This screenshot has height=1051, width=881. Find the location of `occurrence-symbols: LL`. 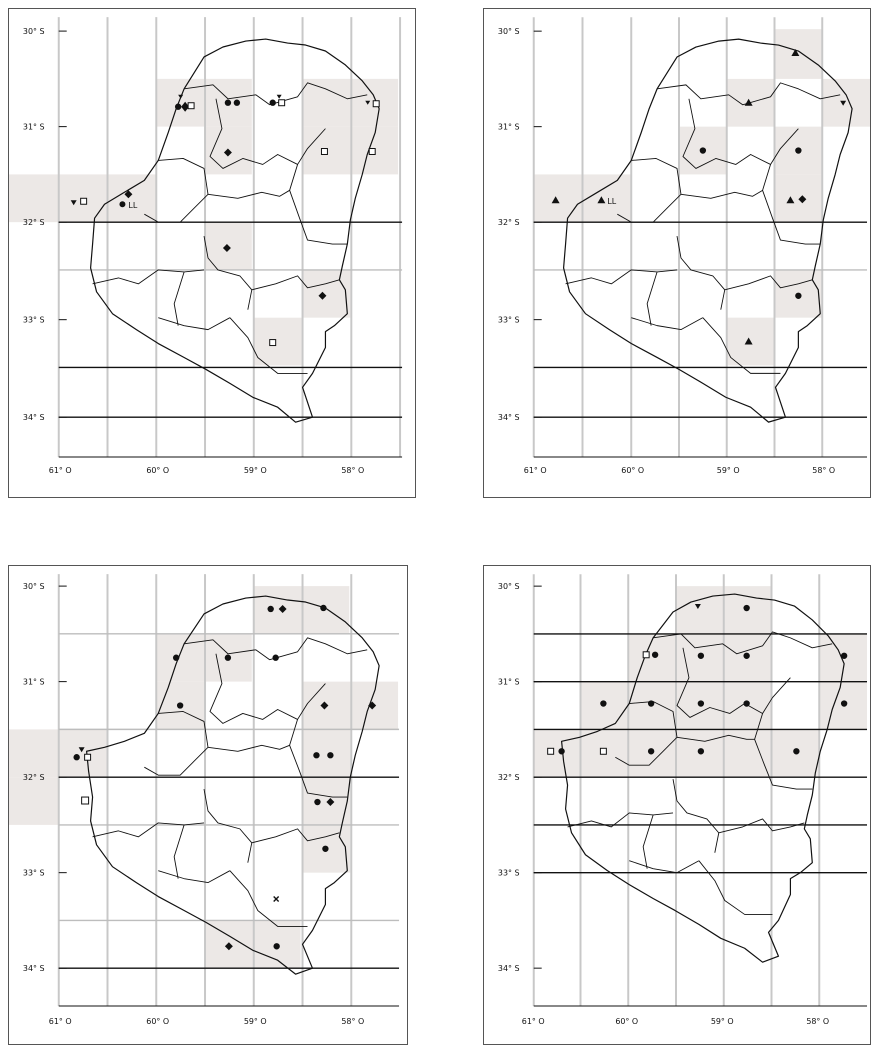

occurrence-symbols: LL is located at coordinates (699, 197).